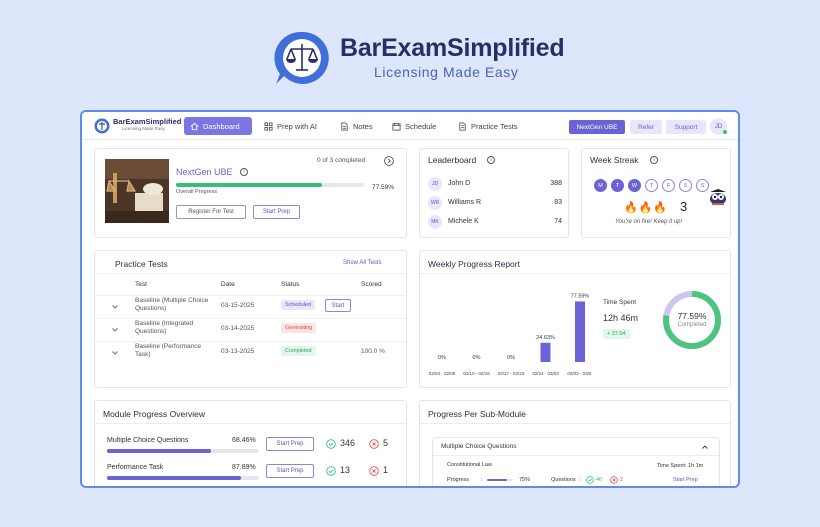  What do you see at coordinates (141, 284) in the screenshot?
I see `col-test: Test` at bounding box center [141, 284].